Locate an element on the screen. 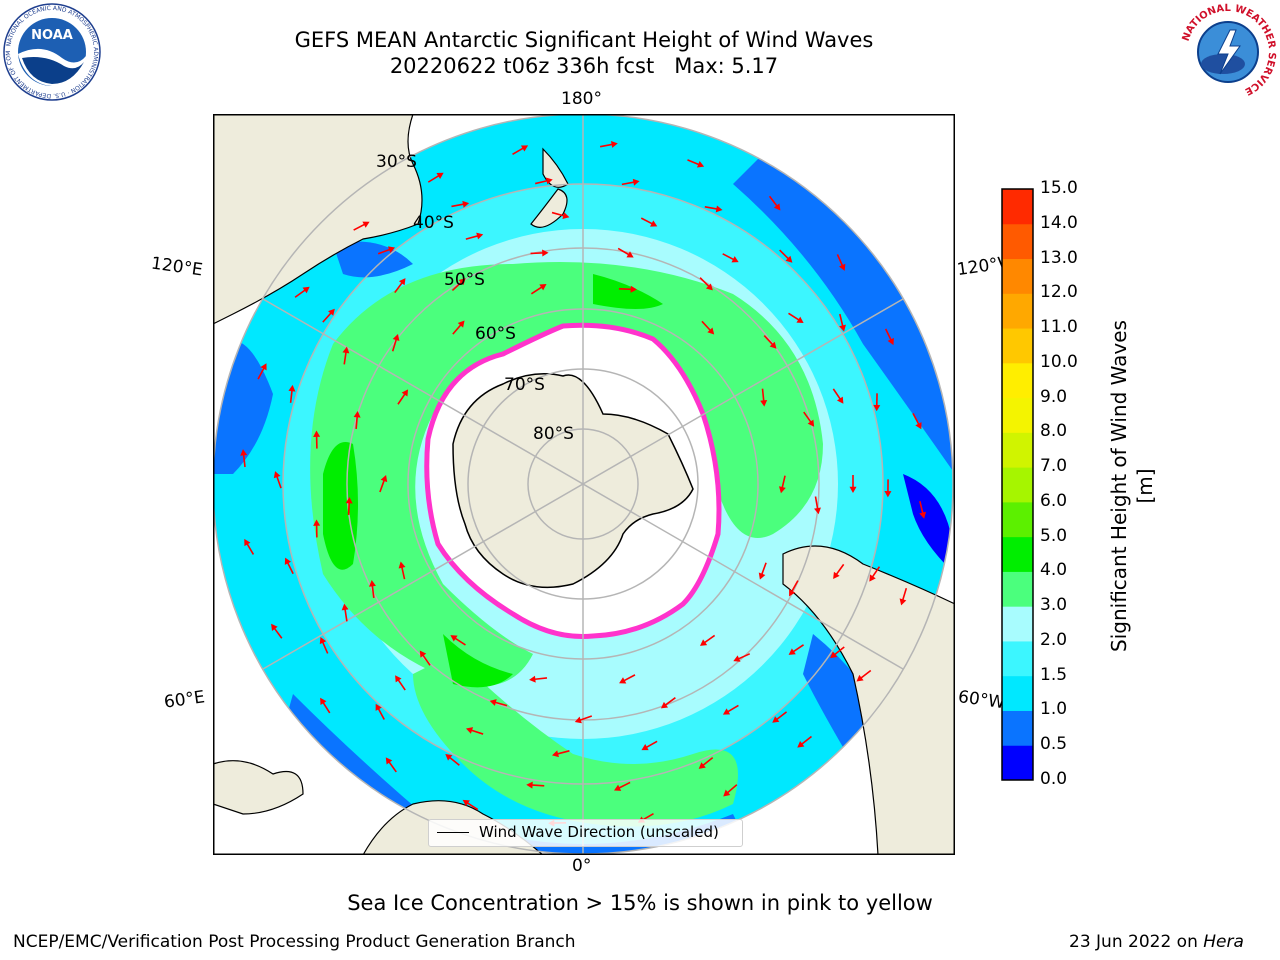 Image resolution: width=1280 pixels, height=960 pixels. colorbar-tick-label: 0.5 is located at coordinates (1054, 744).